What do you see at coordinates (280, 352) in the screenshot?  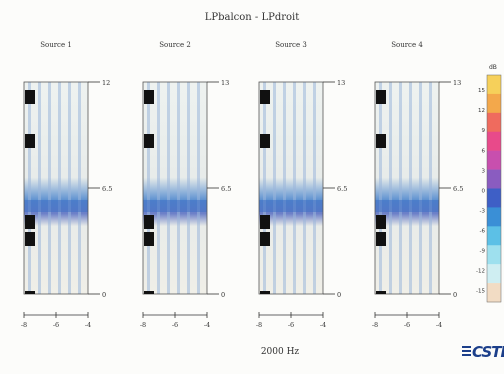 I see `footer-frequency-label: 2000 Hz` at bounding box center [280, 352].